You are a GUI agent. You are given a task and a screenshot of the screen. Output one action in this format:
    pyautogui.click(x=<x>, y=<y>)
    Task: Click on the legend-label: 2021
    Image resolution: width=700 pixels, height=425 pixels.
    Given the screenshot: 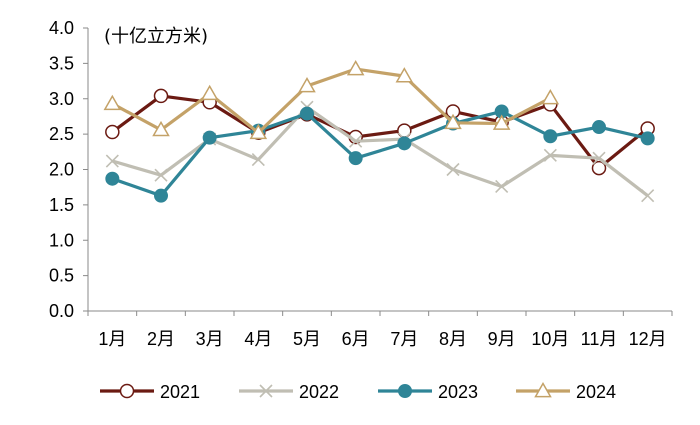 What is the action you would take?
    pyautogui.click(x=180, y=392)
    